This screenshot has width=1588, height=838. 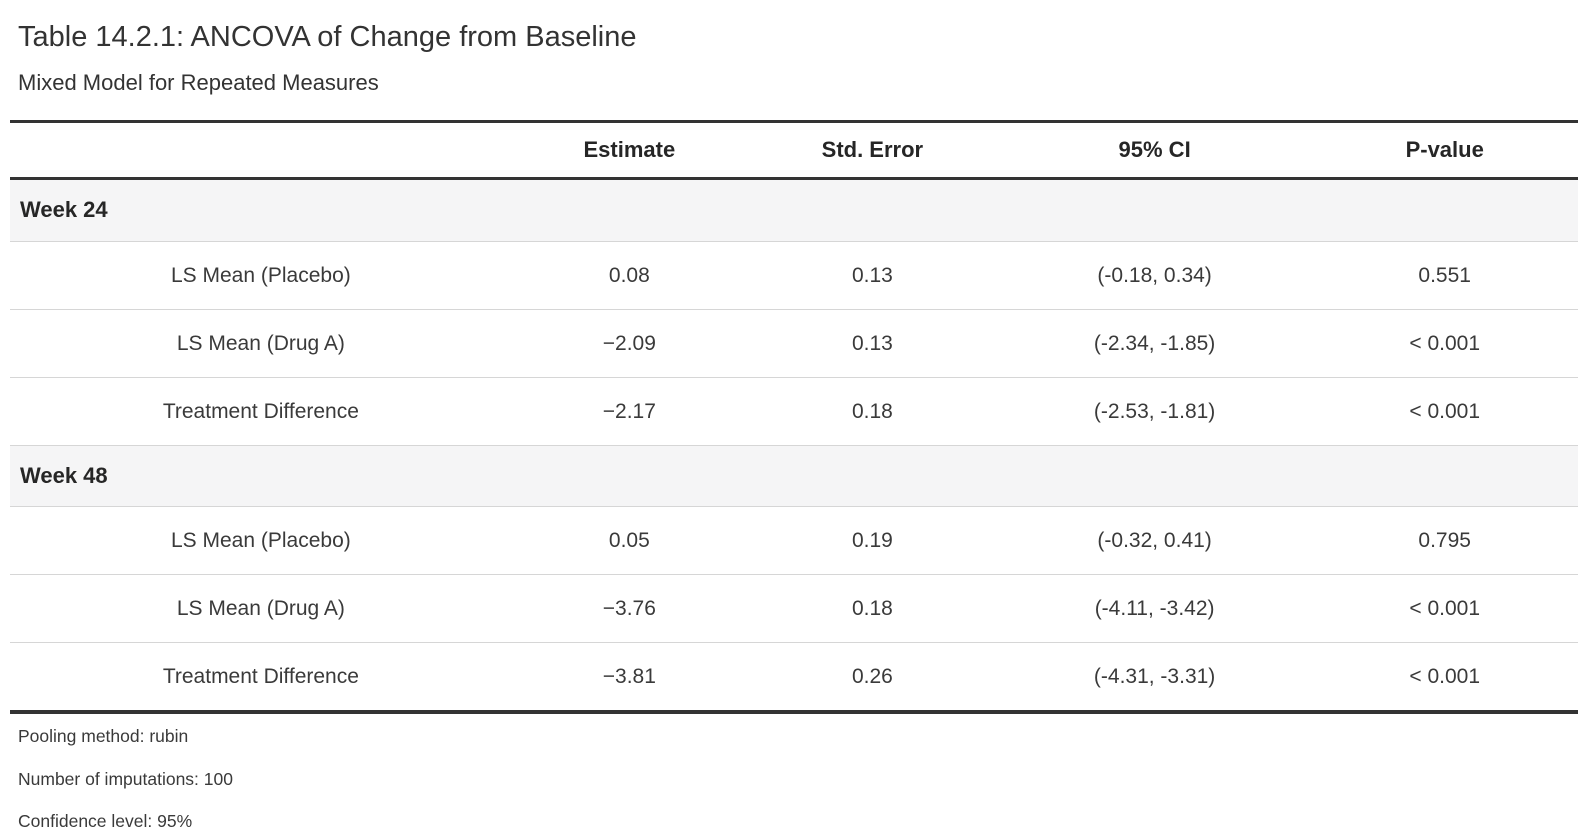 I want to click on group-header-week-24: Week 24, so click(x=794, y=210).